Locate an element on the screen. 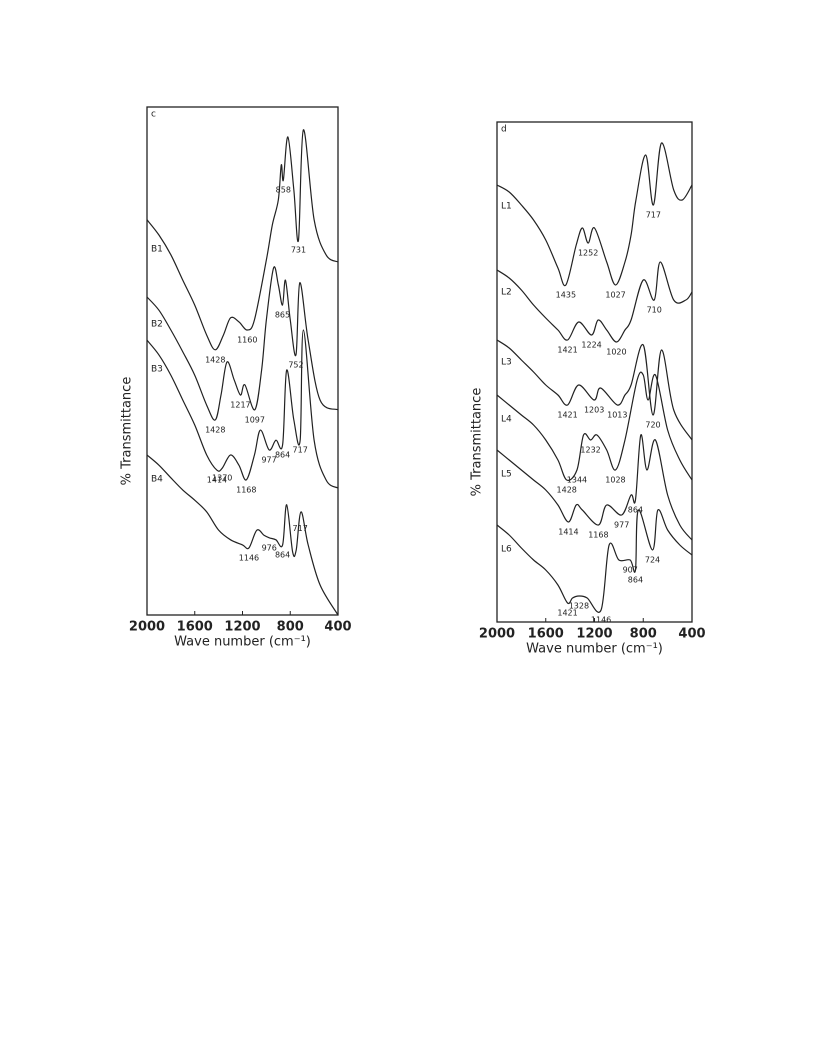 The width and height of the screenshot is (820, 1052). peak-label: 731 is located at coordinates (298, 250).